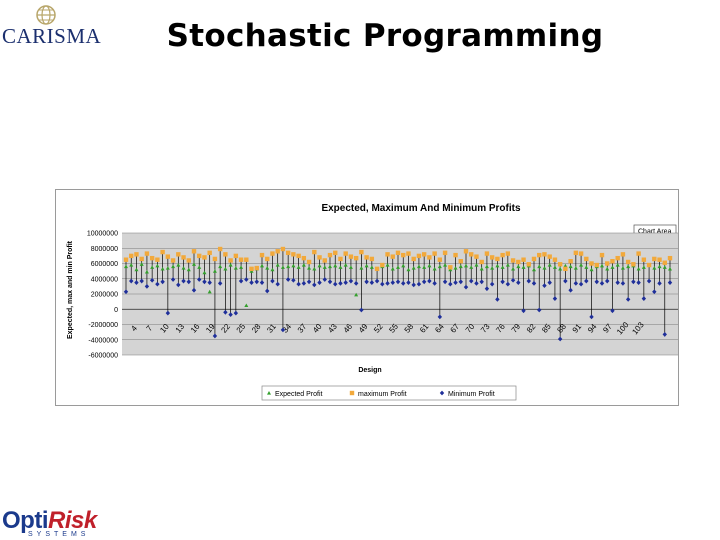 This screenshot has height=540, width=720. What do you see at coordinates (398, 294) in the screenshot?
I see `series-markers` at bounding box center [398, 294].